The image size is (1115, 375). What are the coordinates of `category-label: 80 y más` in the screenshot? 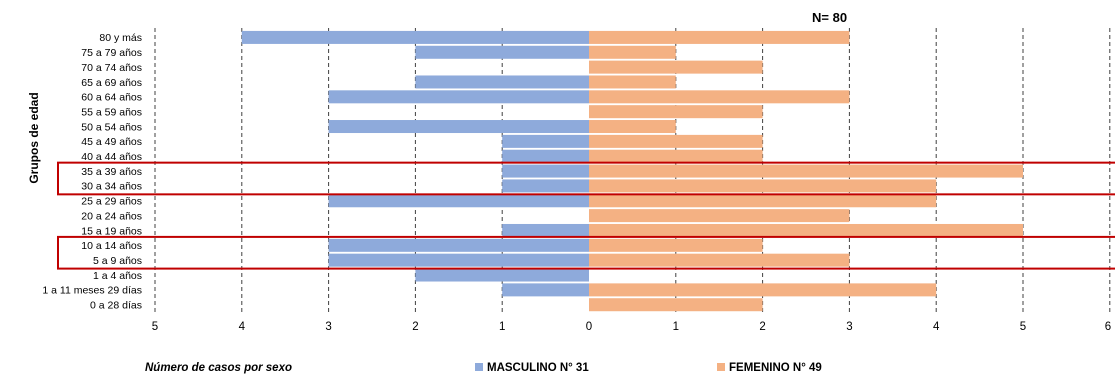 It's located at (120, 38).